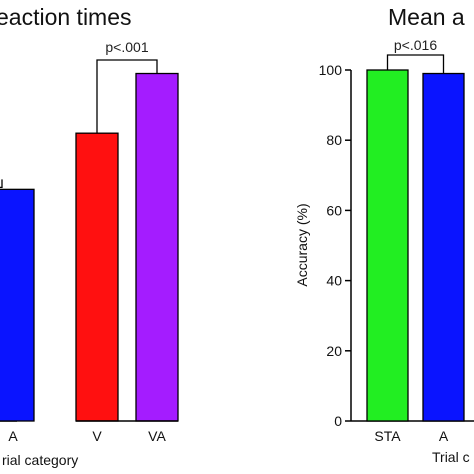 The image size is (474, 474). Describe the element at coordinates (334, 210) in the screenshot. I see `y-tick-label-60: 60` at that location.